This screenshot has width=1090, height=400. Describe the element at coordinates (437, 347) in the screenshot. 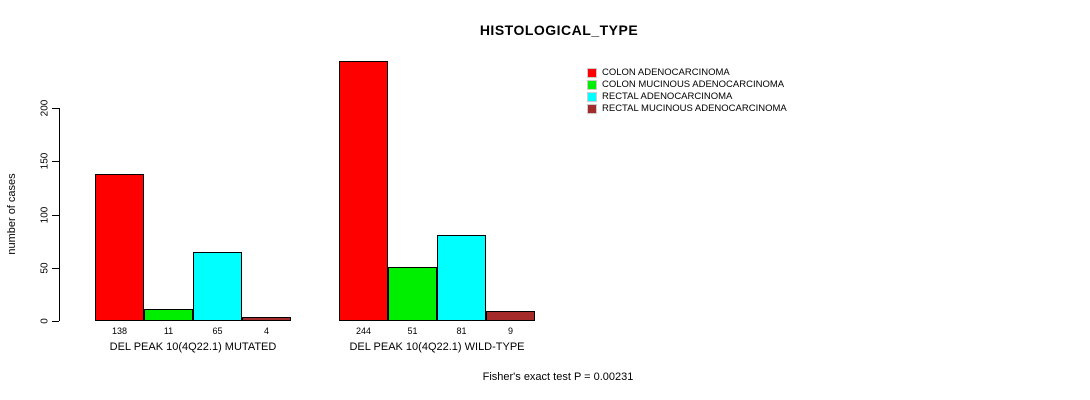

I see `x-axis-group-label: DEL PEAK 10(4Q22.1) WILD-TYPE` at that location.